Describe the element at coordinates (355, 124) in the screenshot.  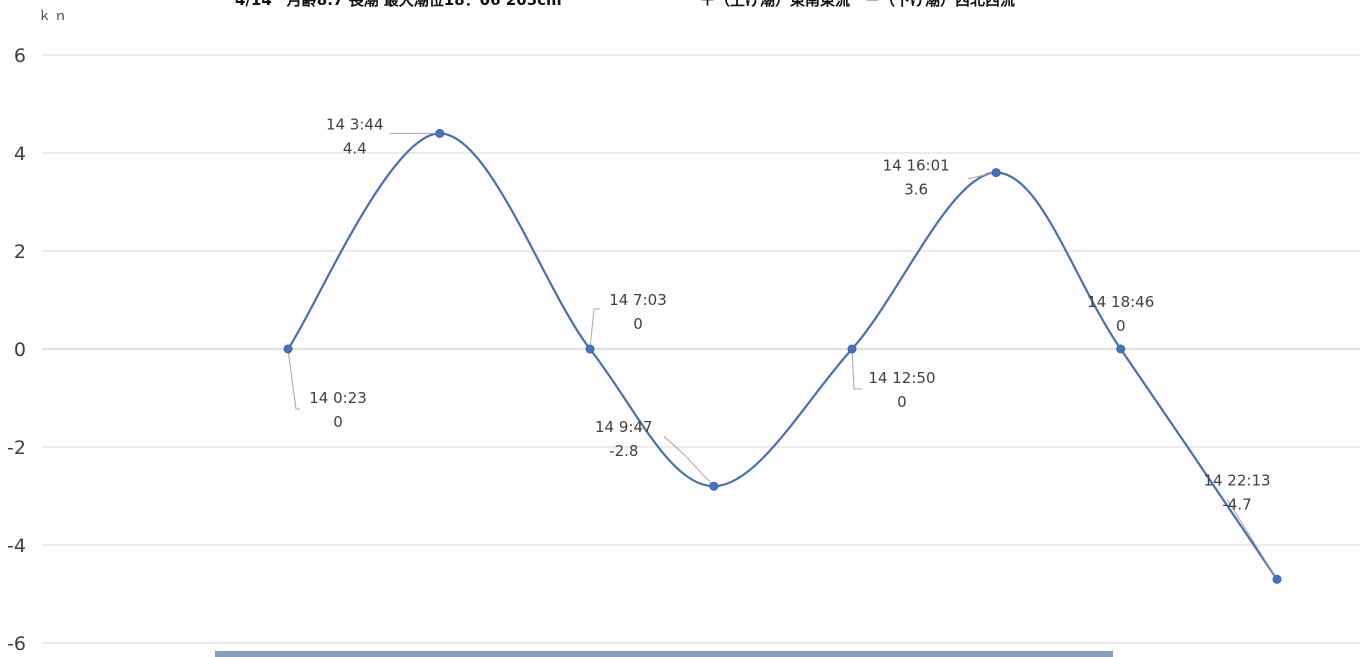
I see `data-label-time: 14 3:44` at that location.